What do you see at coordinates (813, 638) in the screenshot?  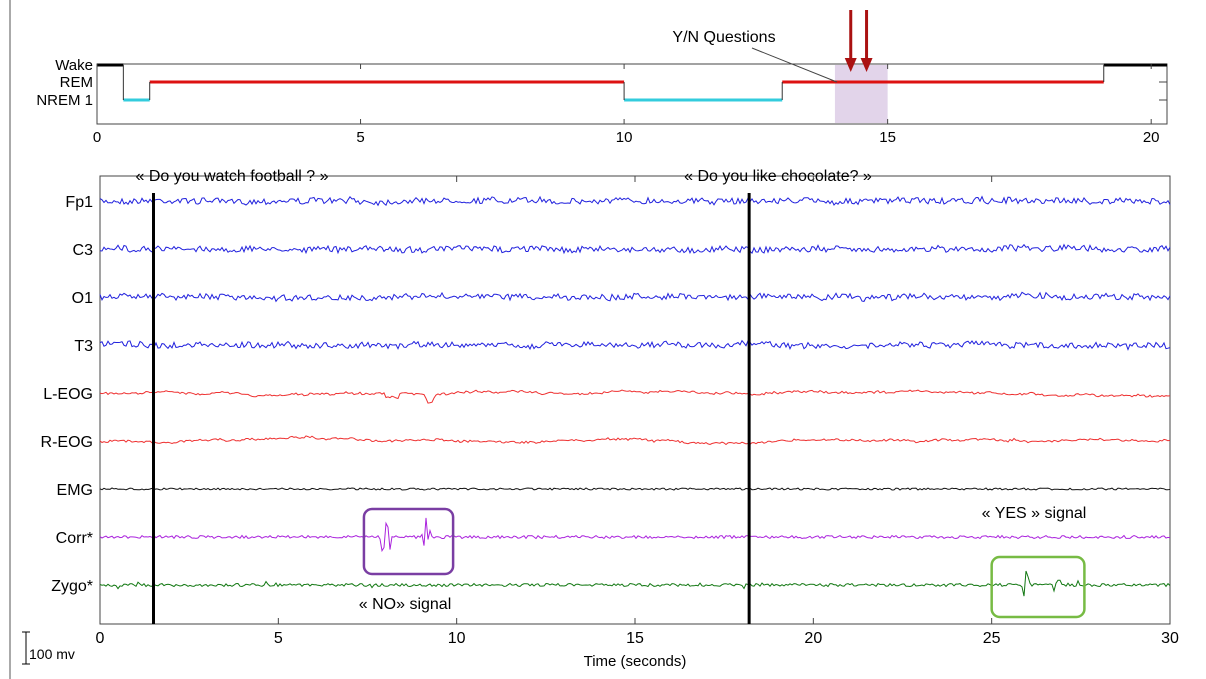 I see `x-tick-label: 20` at bounding box center [813, 638].